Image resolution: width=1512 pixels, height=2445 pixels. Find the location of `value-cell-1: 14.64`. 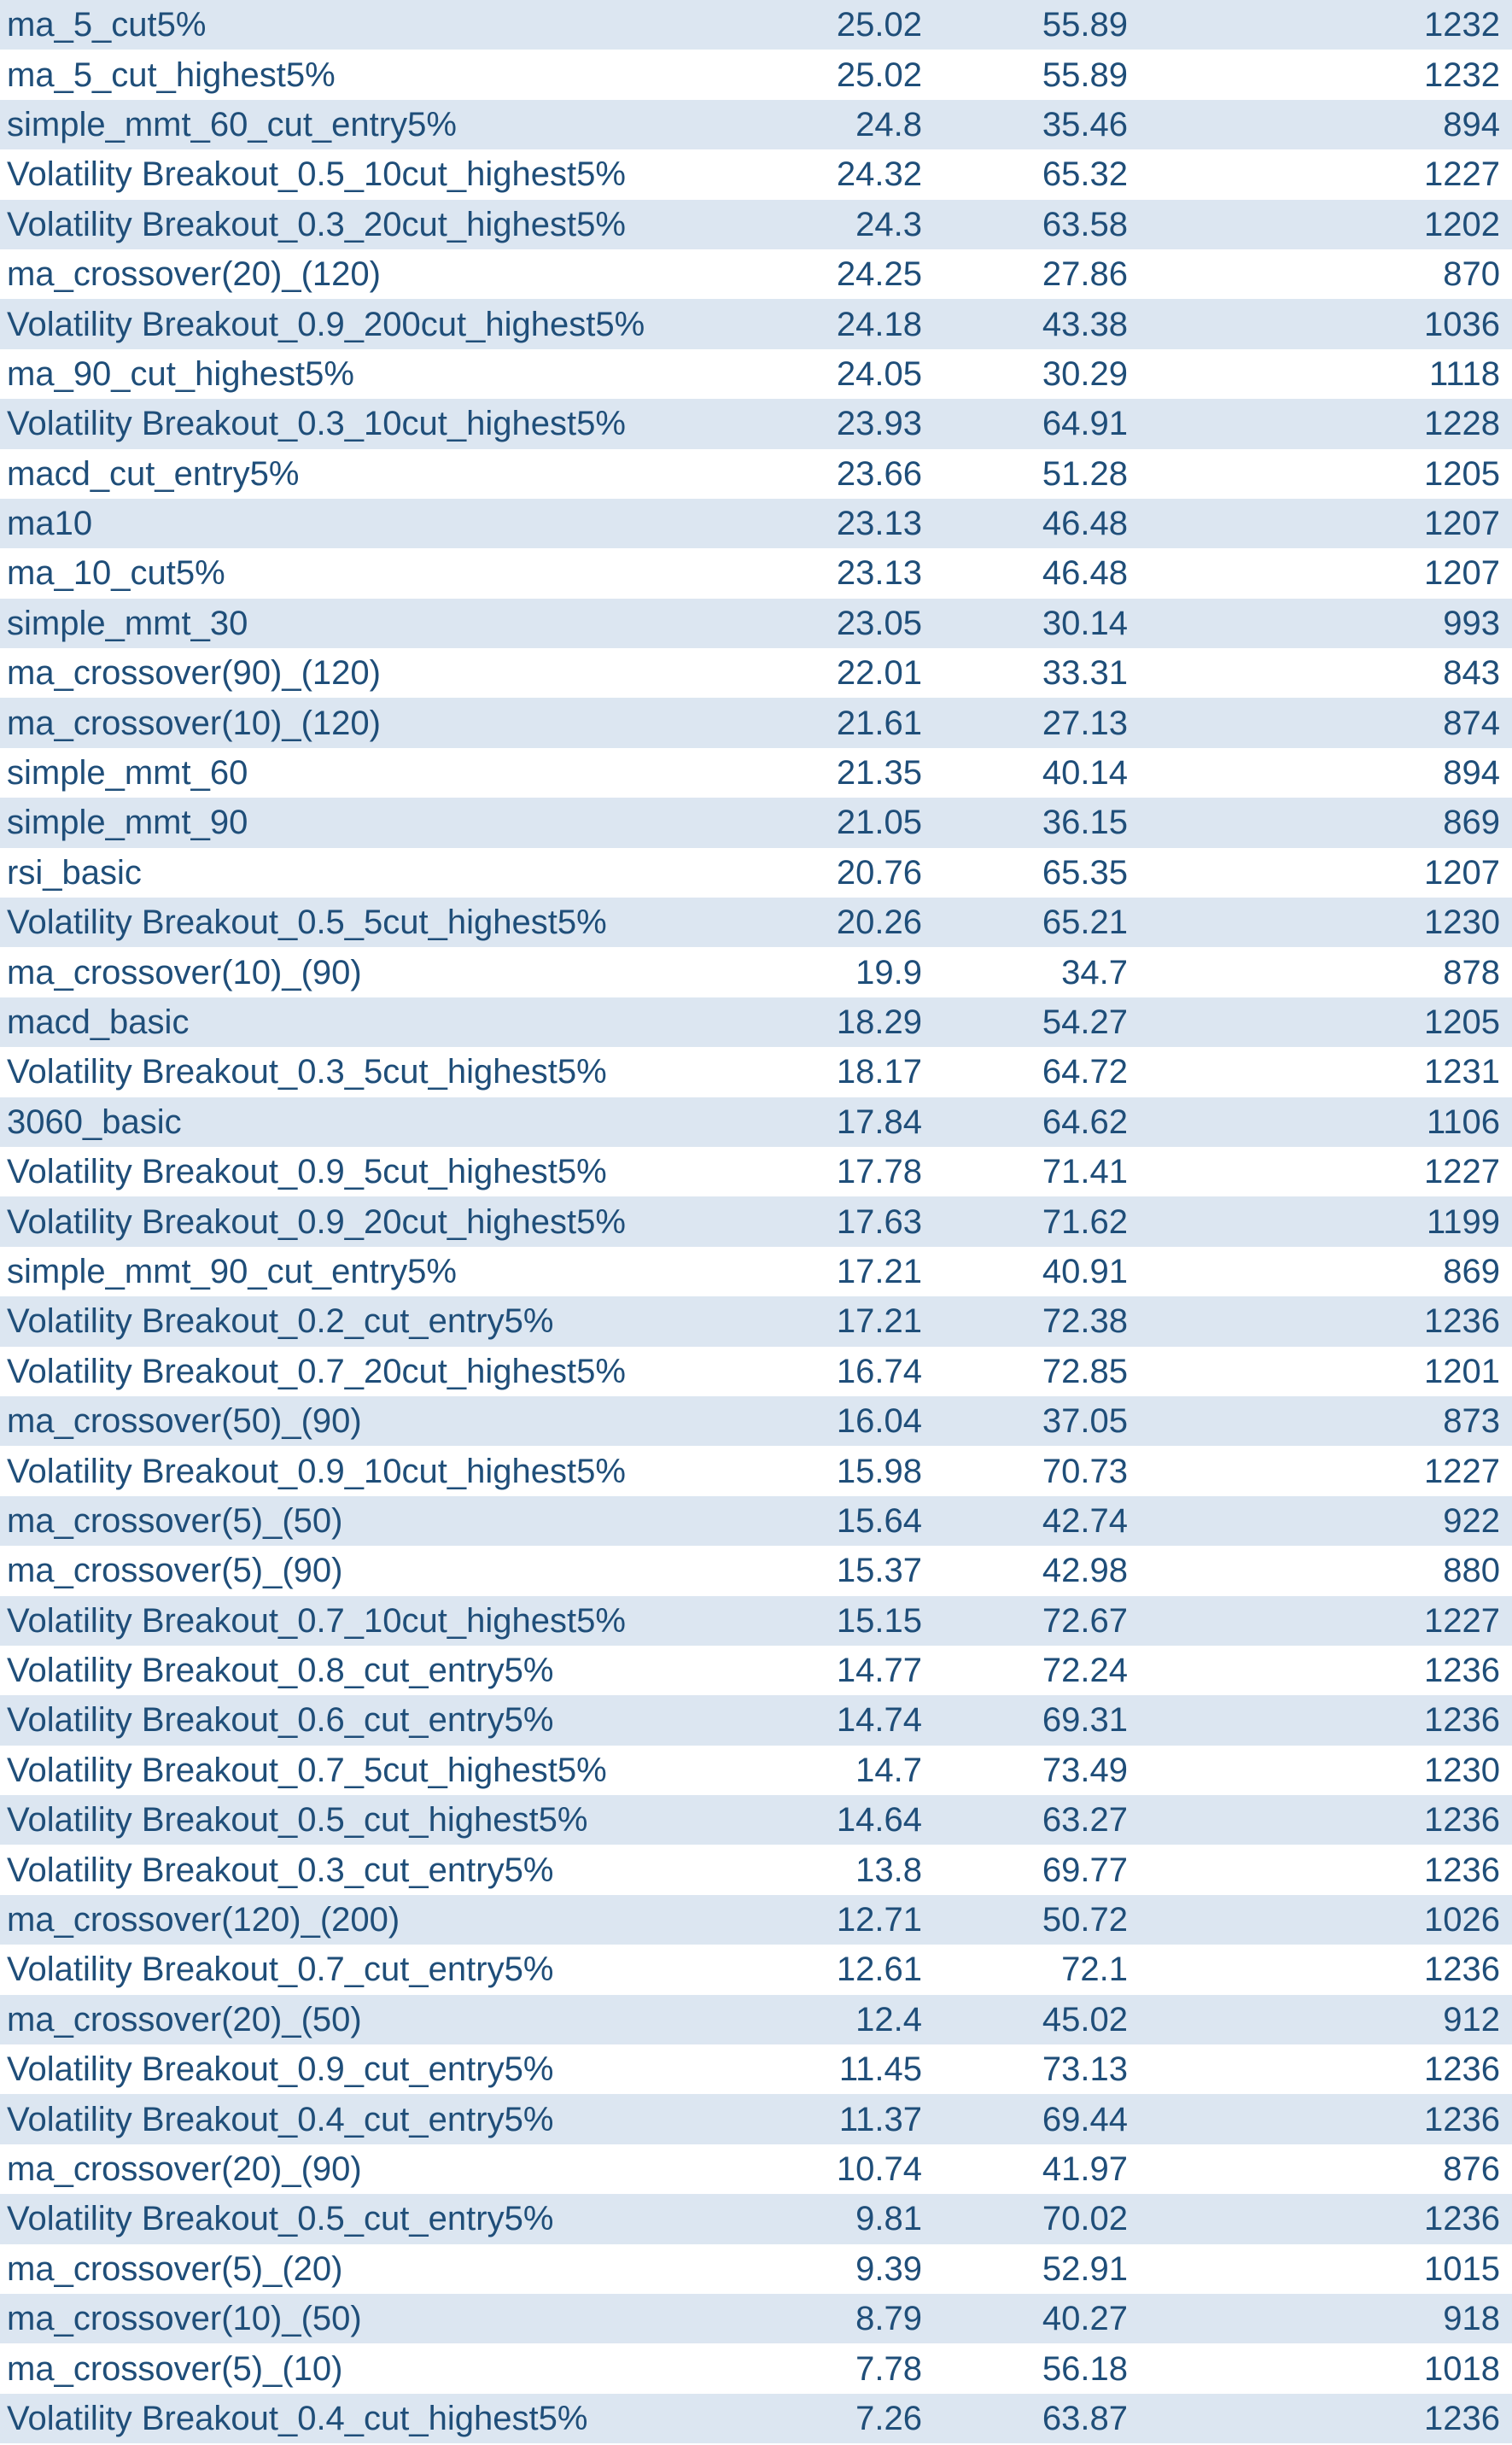

value-cell-1: 14.64 is located at coordinates (879, 1821).